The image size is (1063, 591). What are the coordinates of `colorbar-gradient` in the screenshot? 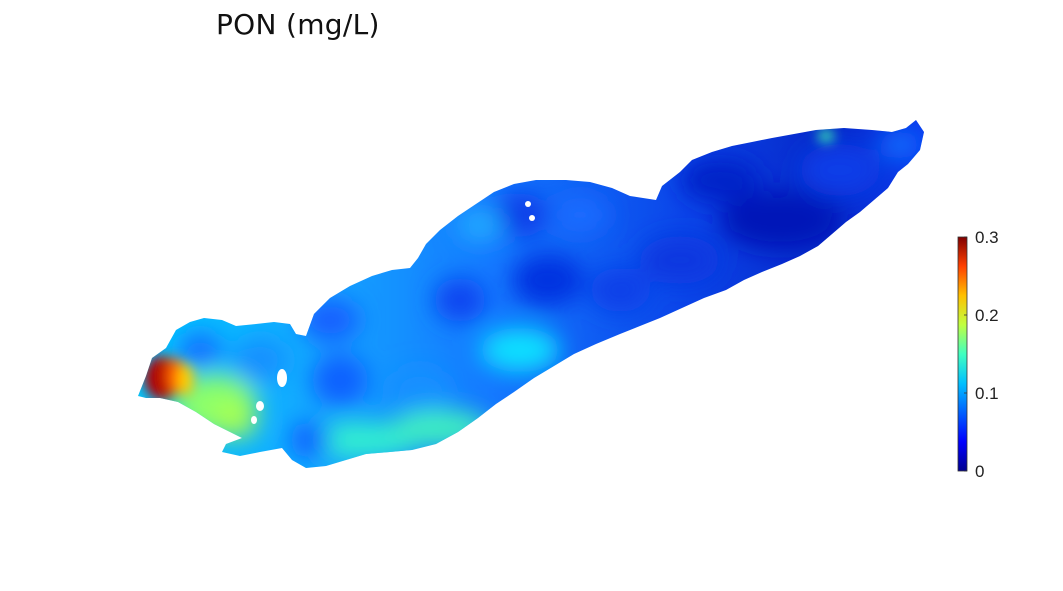 It's located at (962, 354).